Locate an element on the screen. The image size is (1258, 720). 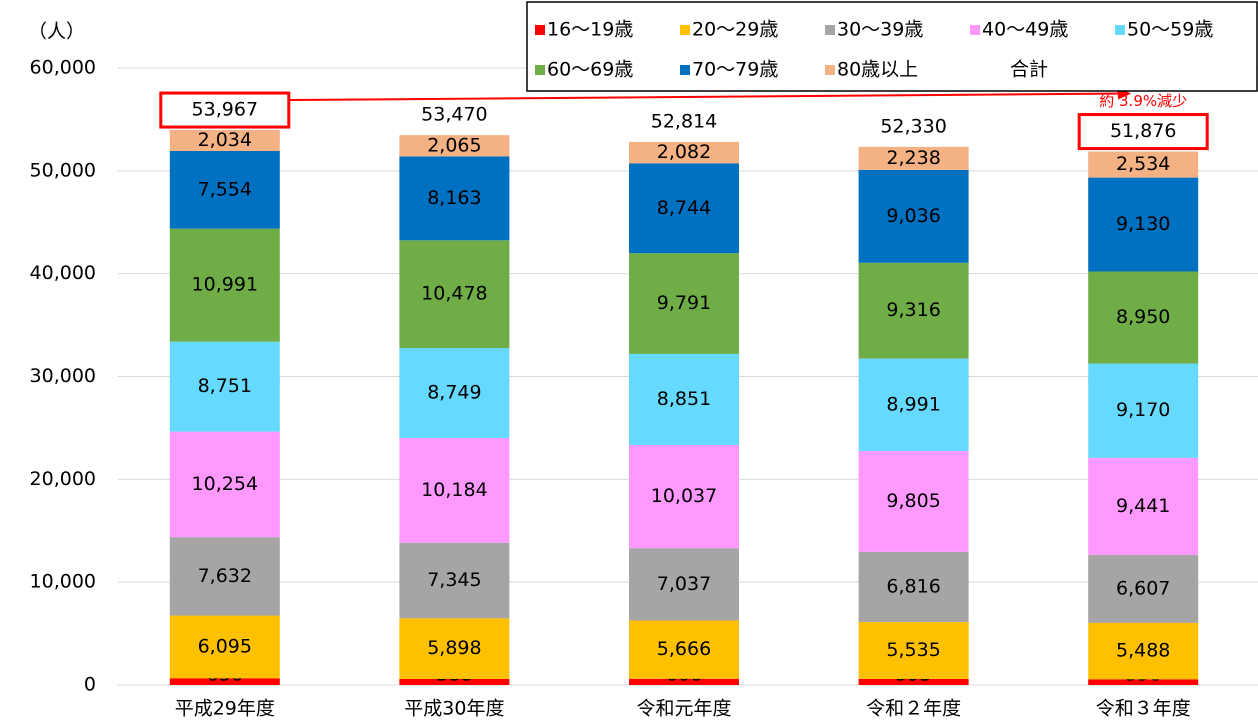
data-label: 10,991 is located at coordinates (225, 285).